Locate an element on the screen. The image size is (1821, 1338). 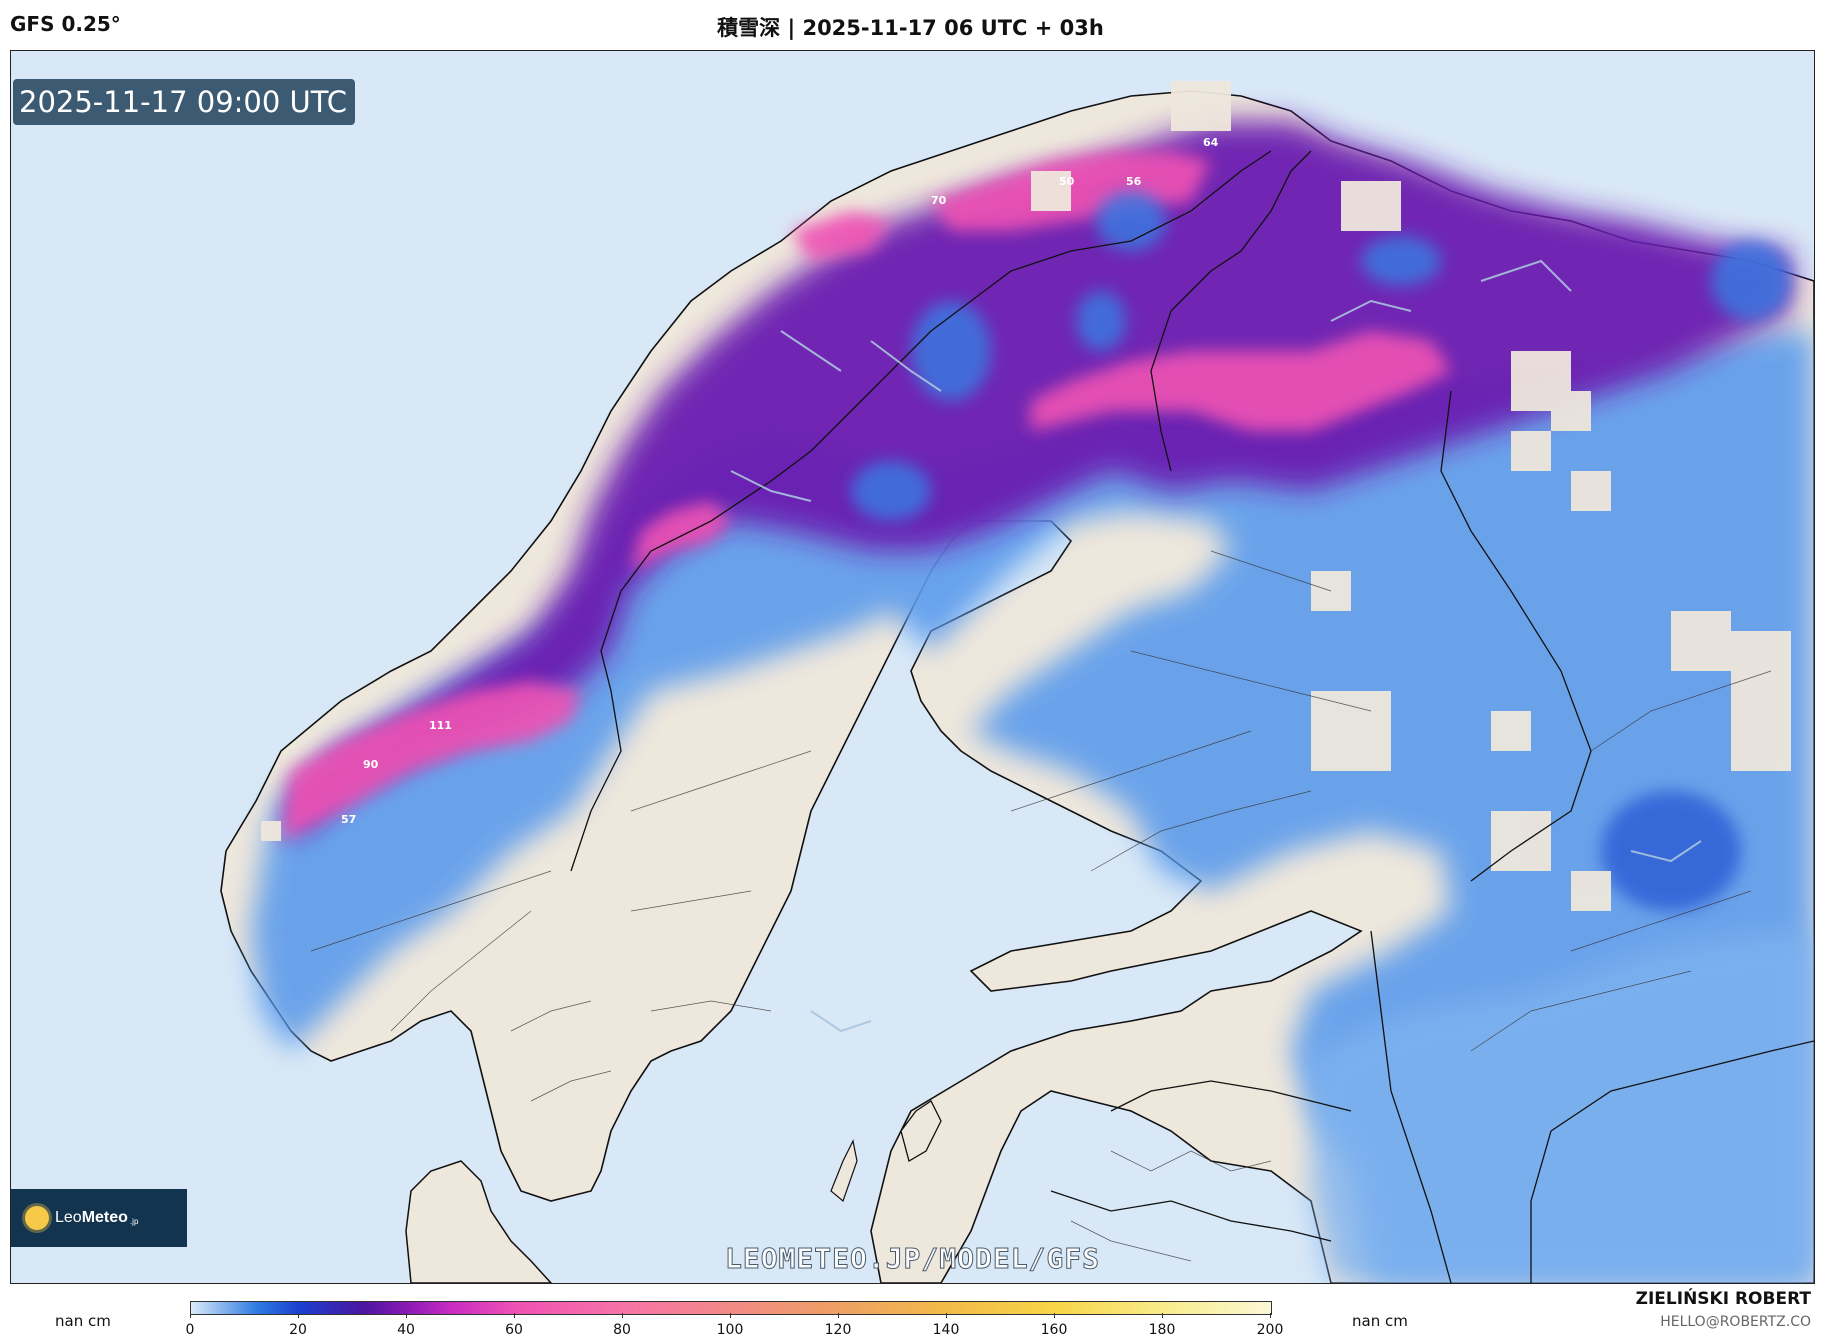
point-label: 57 is located at coordinates (348, 819).